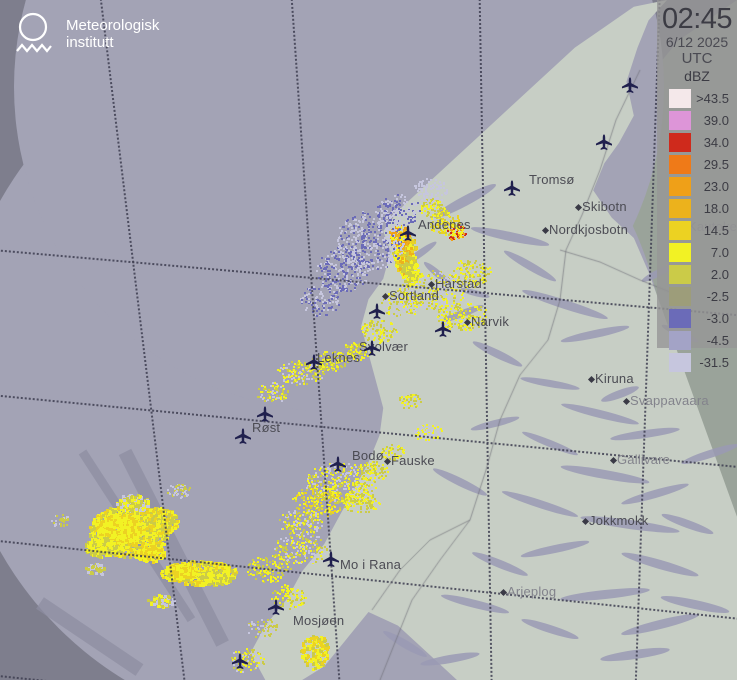 This screenshot has height=680, width=737. What do you see at coordinates (716, 164) in the screenshot?
I see `legend-scale-label: 29.5` at bounding box center [716, 164].